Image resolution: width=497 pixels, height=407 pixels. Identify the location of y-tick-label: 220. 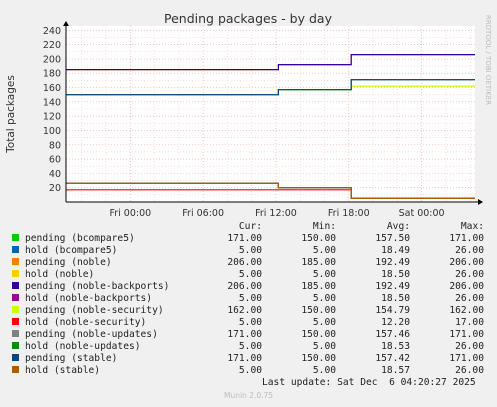
(52, 45).